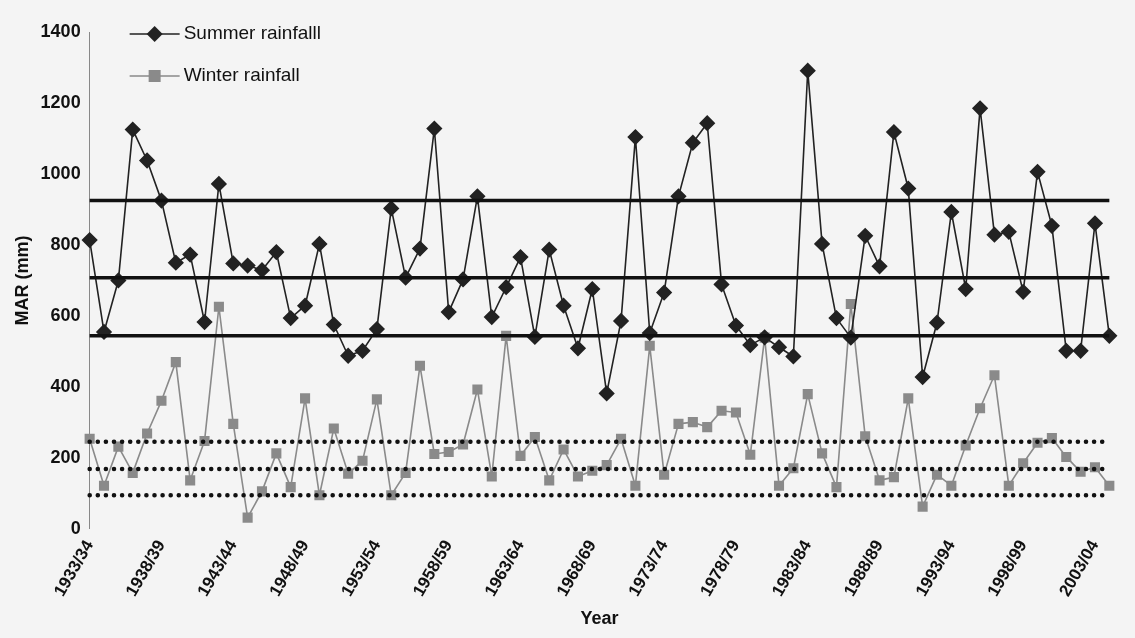 The width and height of the screenshot is (1135, 638). Describe the element at coordinates (65, 314) in the screenshot. I see `y-tick-label: 600` at that location.